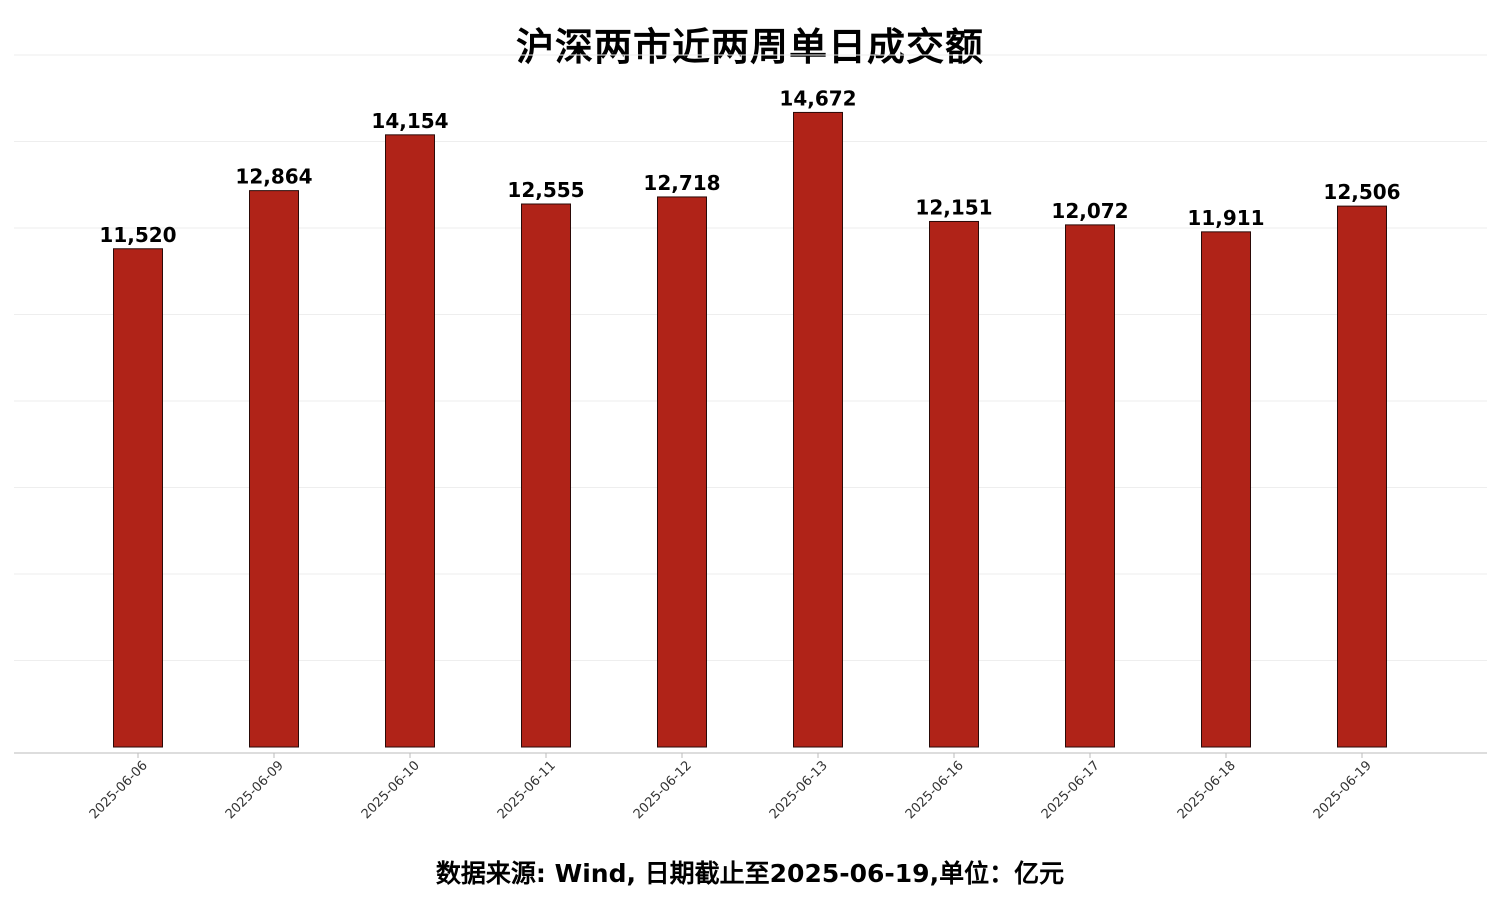  Describe the element at coordinates (681, 183) in the screenshot. I see `data-label-2025-06-12: 12,718` at that location.